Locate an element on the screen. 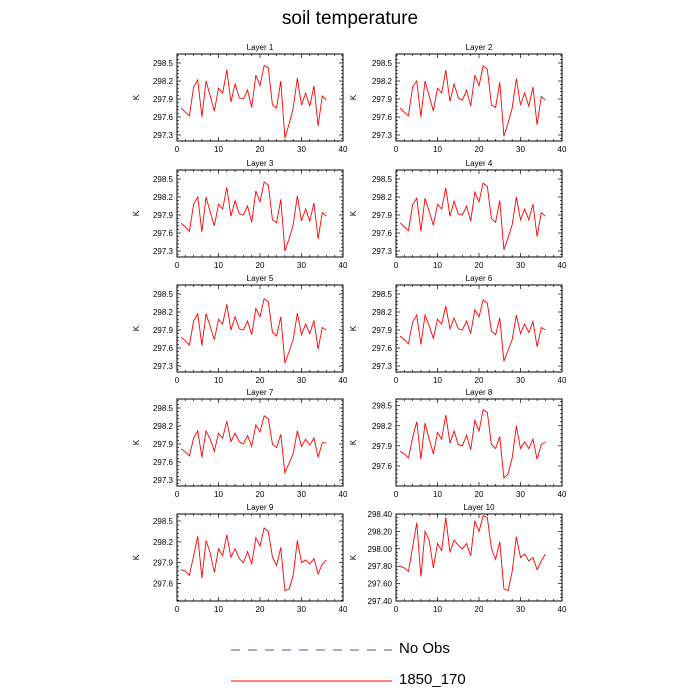 This screenshot has width=700, height=700. panel-title: Layer 8 is located at coordinates (479, 392).